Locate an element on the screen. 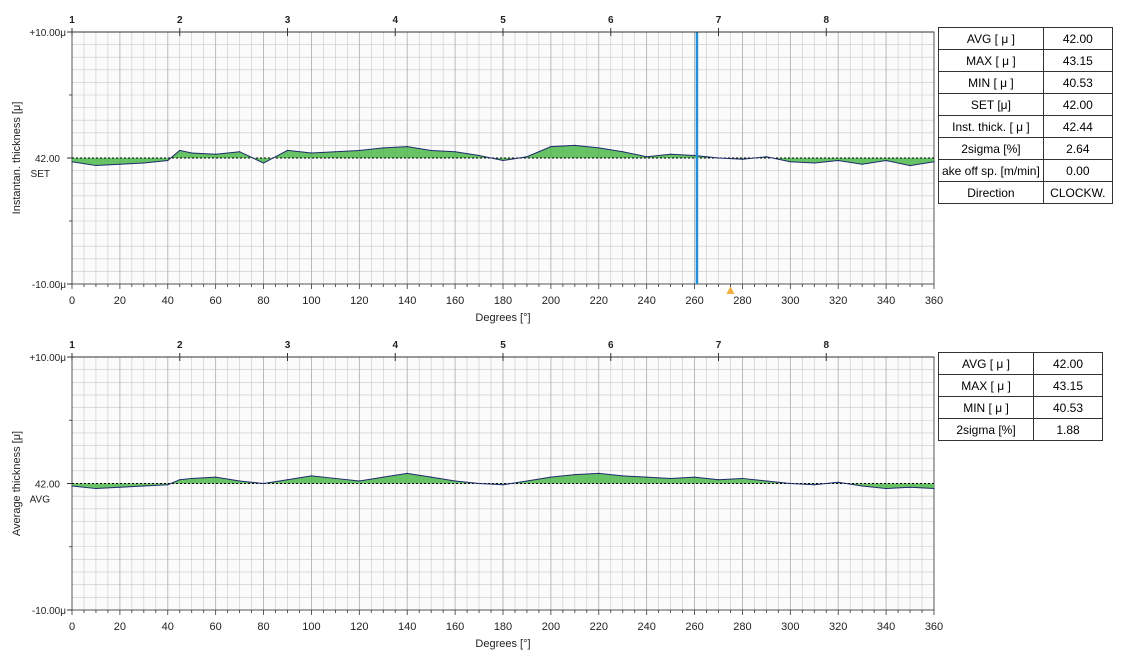  x-tick-label: 160 is located at coordinates (455, 627).